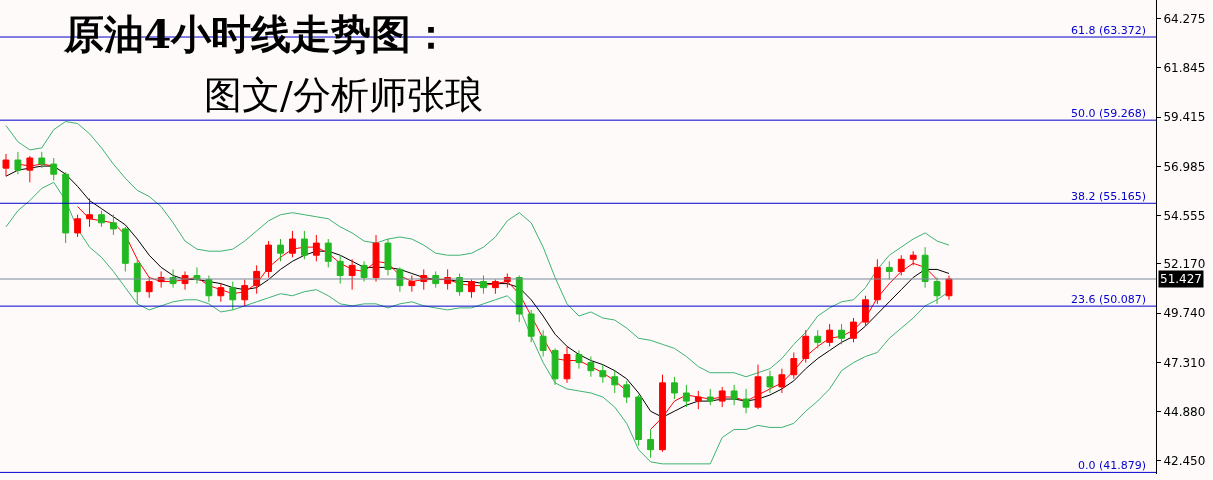 This screenshot has height=480, width=1213. I want to click on ref-line-label: 50.0 (59.268), so click(1109, 113).